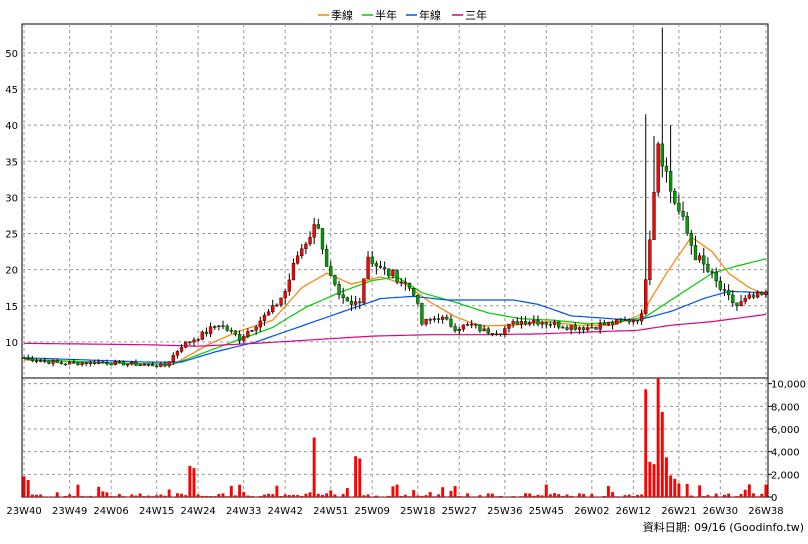  What do you see at coordinates (342, 15) in the screenshot?
I see `legend-label: 季線` at bounding box center [342, 15].